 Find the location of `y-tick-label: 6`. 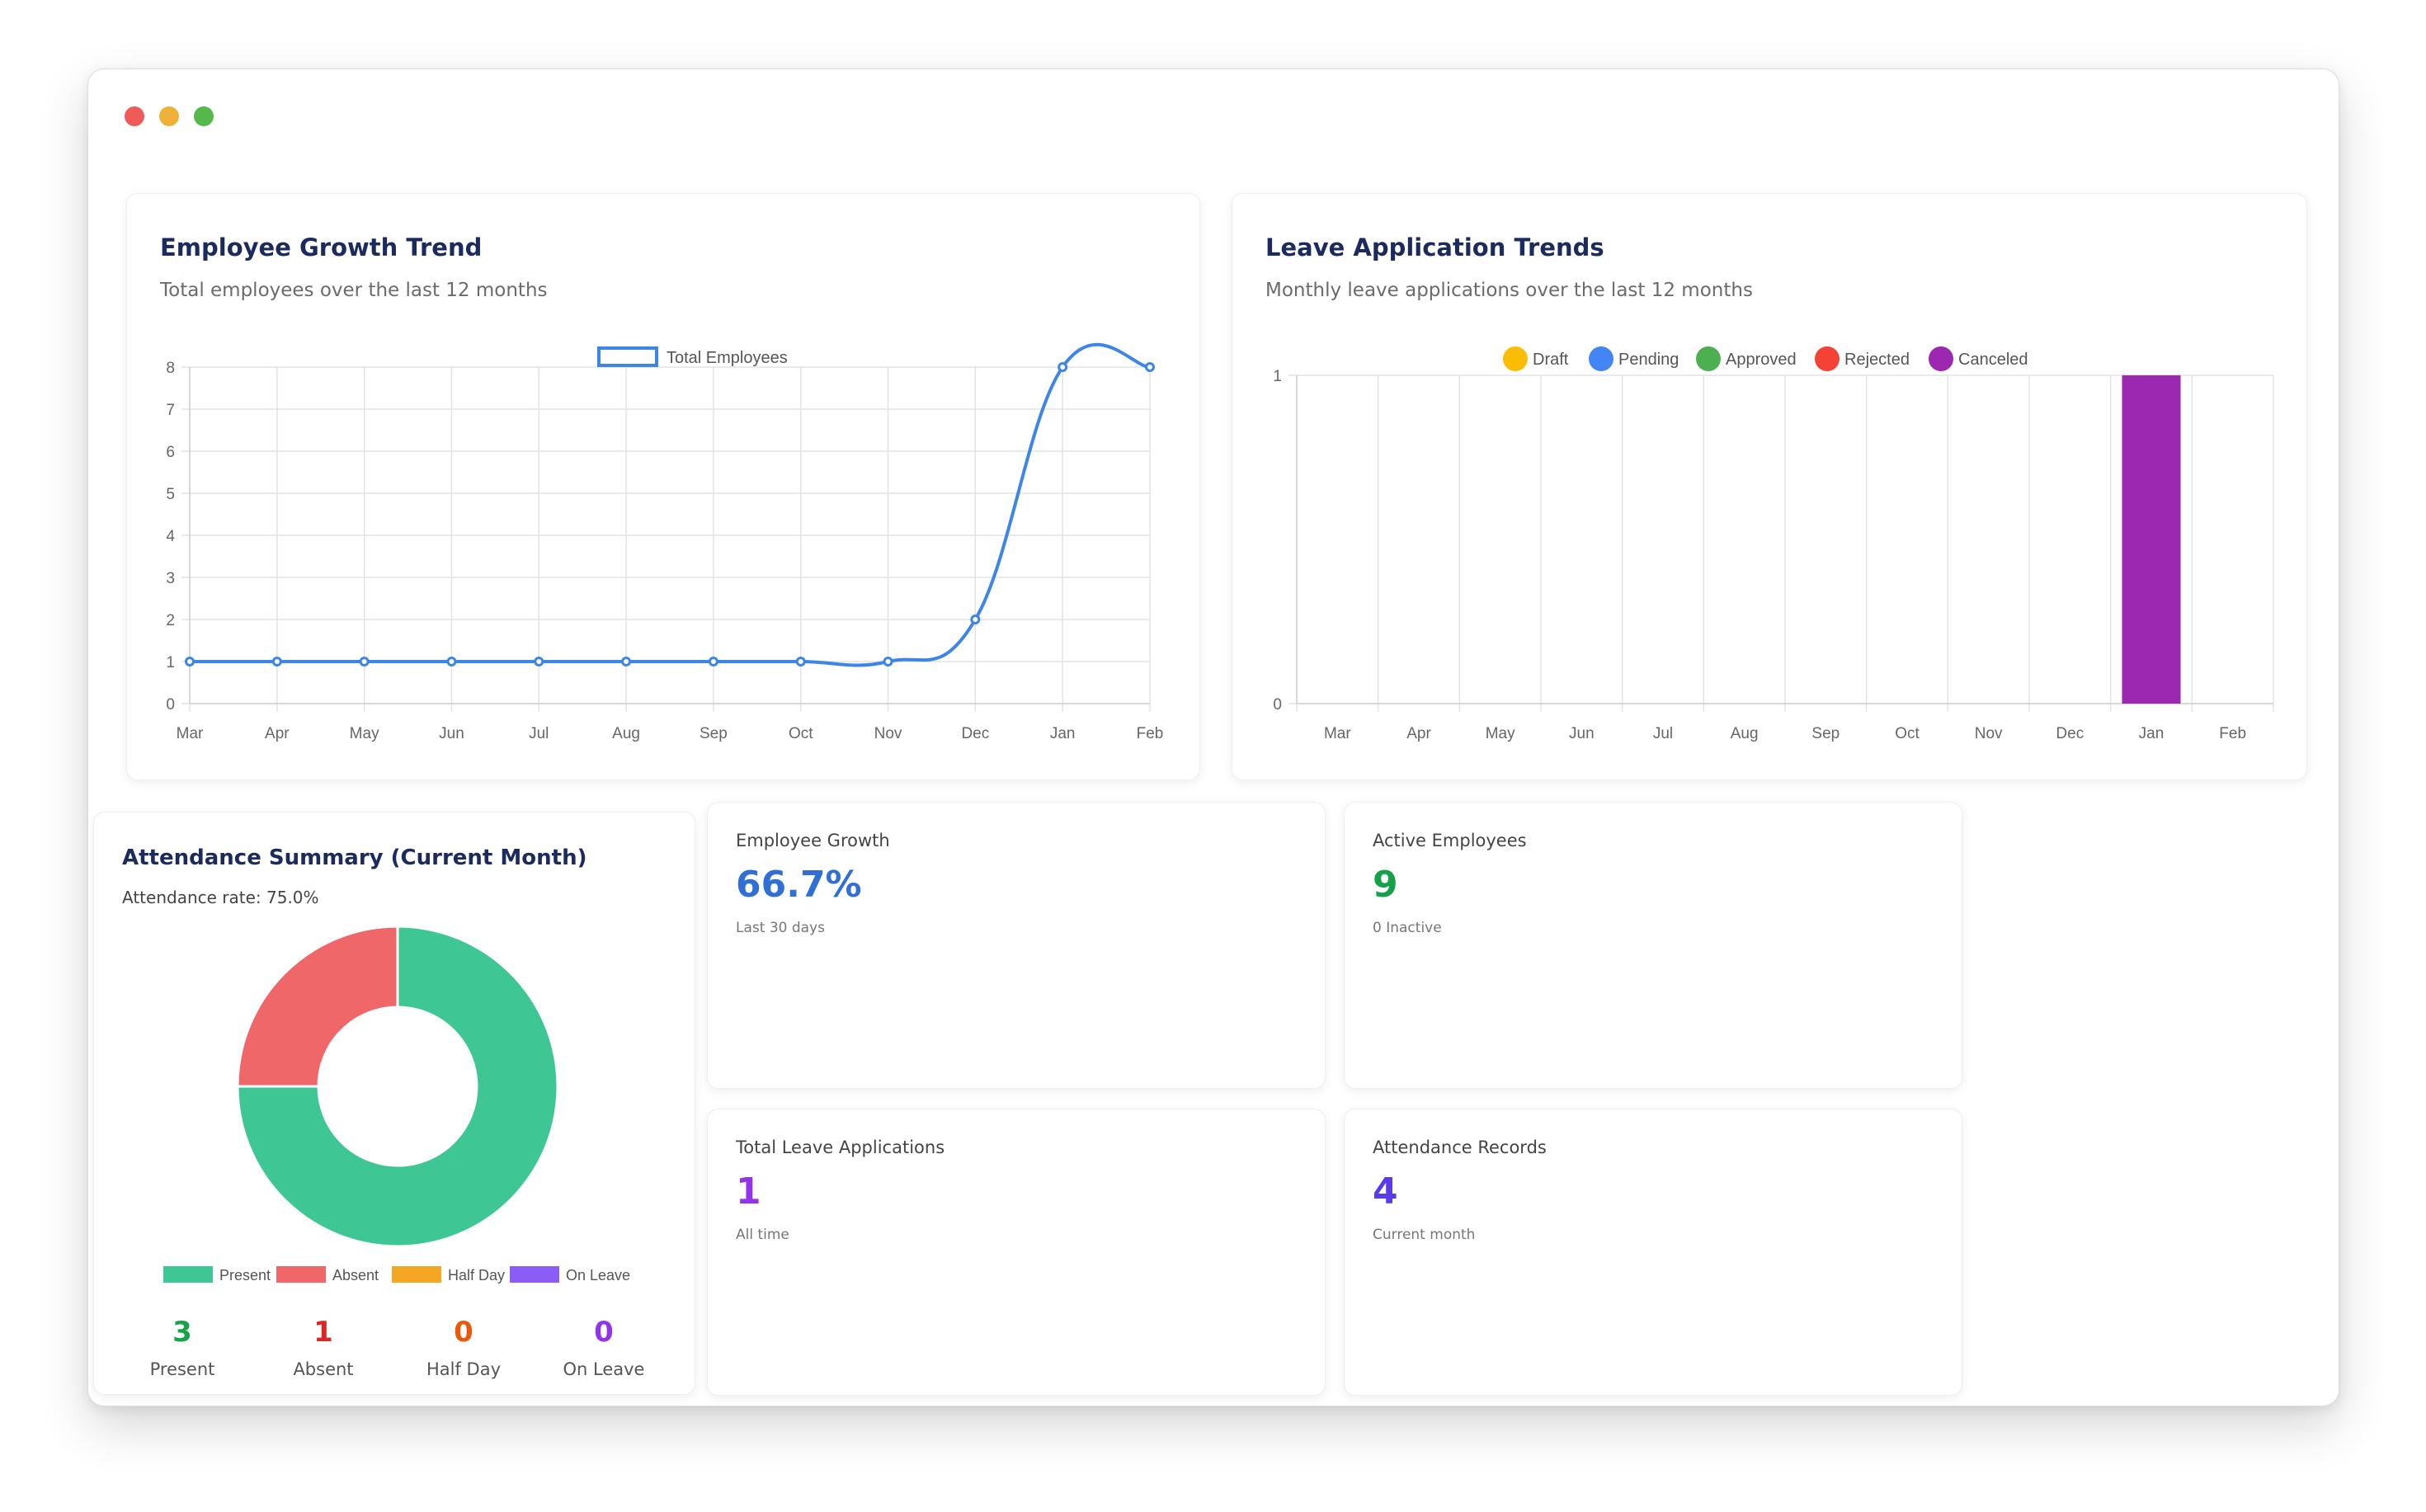

y-tick-label: 6 is located at coordinates (171, 452).